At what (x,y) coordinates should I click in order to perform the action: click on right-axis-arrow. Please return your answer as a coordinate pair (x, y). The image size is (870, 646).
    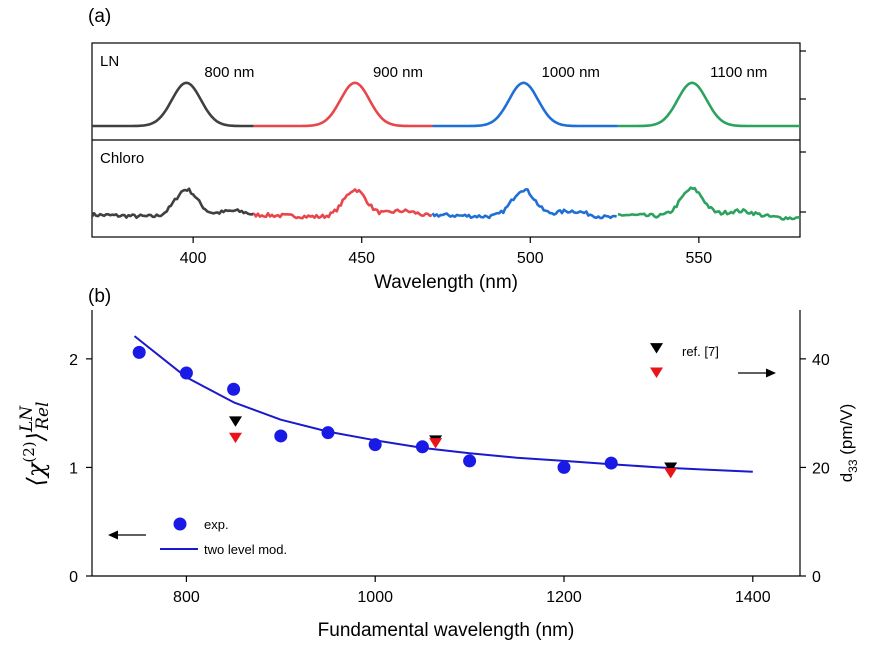
    Looking at the image, I should click on (757, 373).